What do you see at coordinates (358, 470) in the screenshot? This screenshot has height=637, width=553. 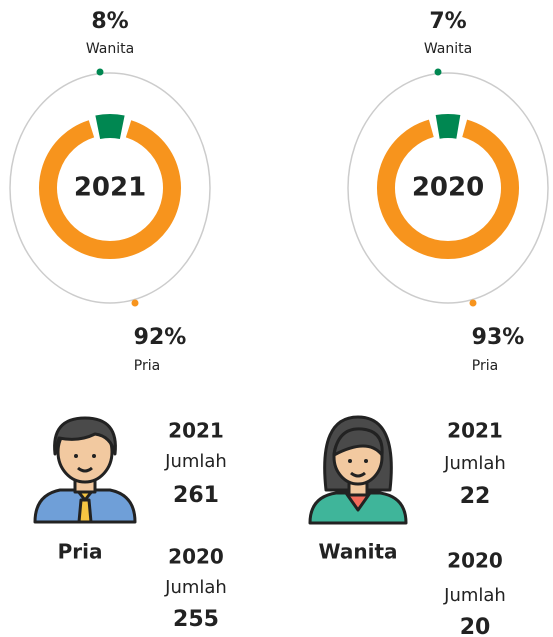 I see `female-icon` at bounding box center [358, 470].